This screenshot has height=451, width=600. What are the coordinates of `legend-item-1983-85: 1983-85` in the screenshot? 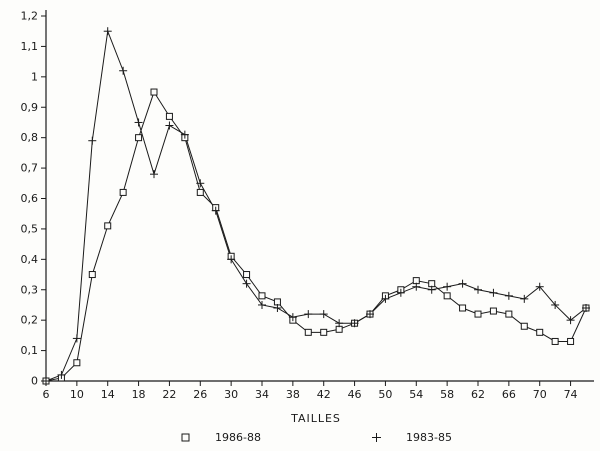 It's located at (411, 437).